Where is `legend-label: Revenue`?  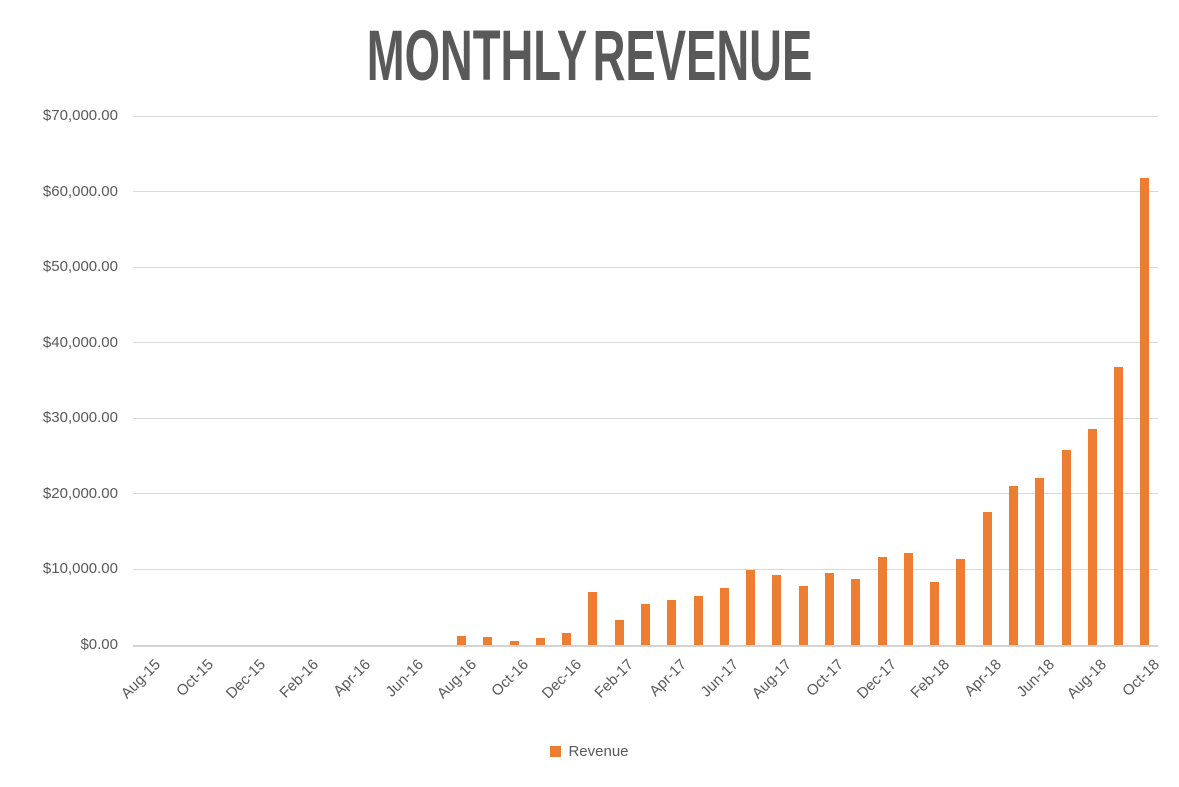 legend-label: Revenue is located at coordinates (598, 751).